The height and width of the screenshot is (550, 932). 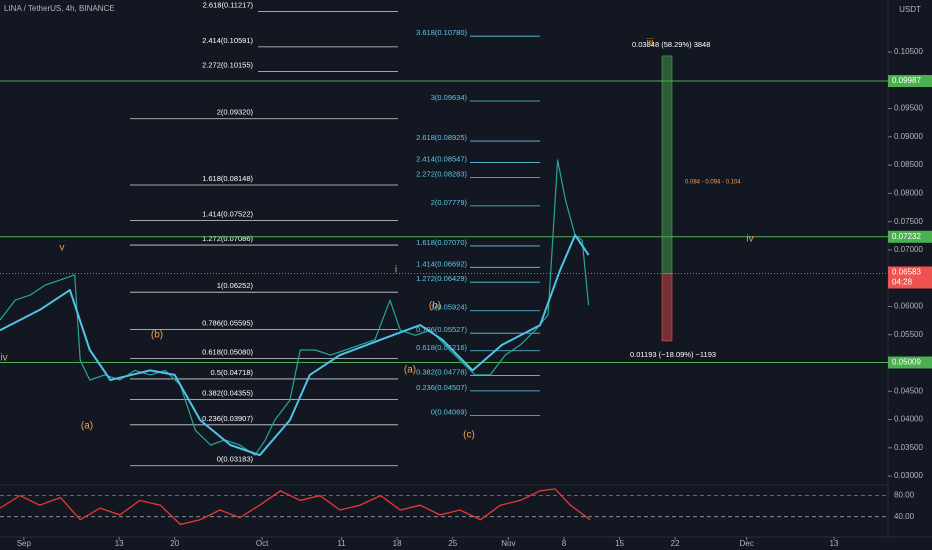 I want to click on fib-label: 0.5(0.04718), so click(x=231, y=372).